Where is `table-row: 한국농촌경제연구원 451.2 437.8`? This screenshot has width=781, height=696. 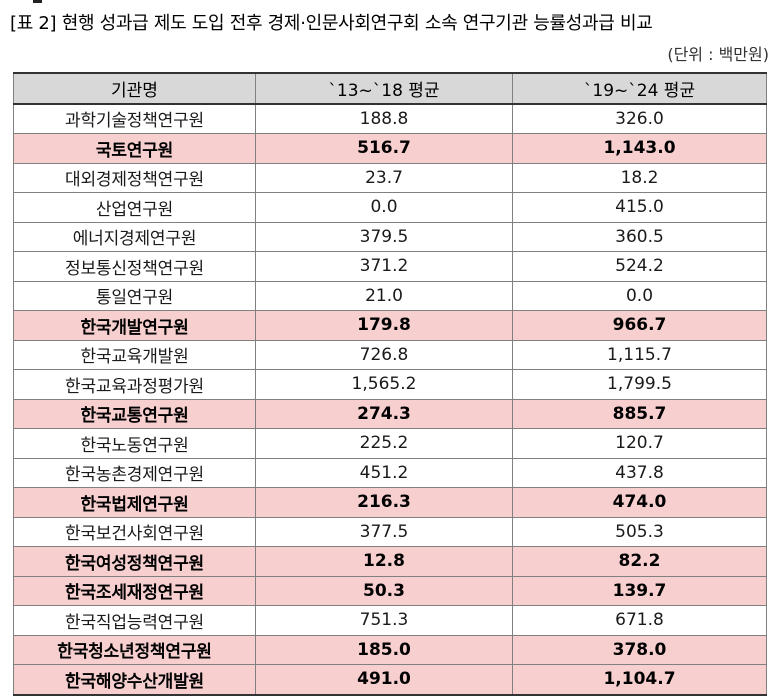 table-row: 한국농촌경제연구원 451.2 437.8 is located at coordinates (390, 472).